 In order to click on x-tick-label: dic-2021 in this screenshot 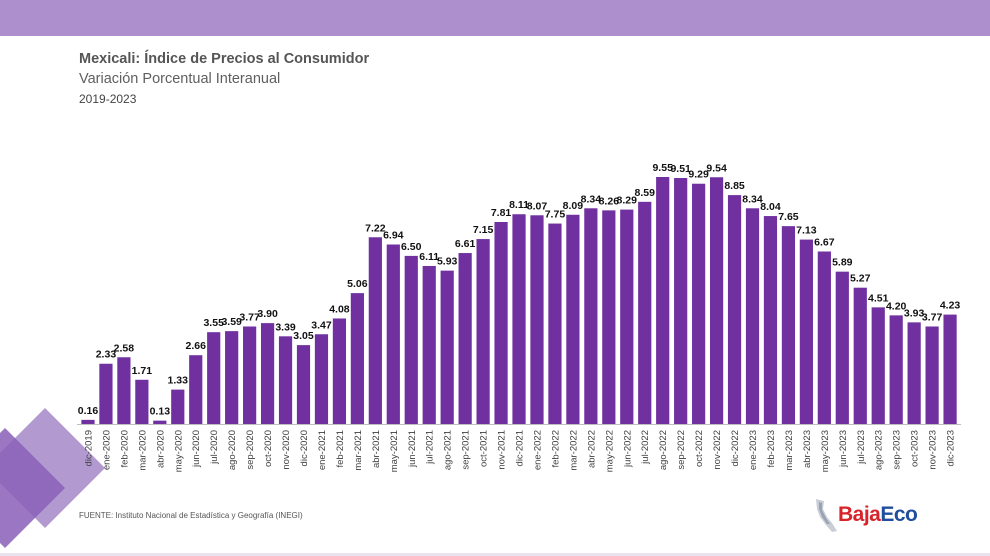, I will do `click(520, 448)`.